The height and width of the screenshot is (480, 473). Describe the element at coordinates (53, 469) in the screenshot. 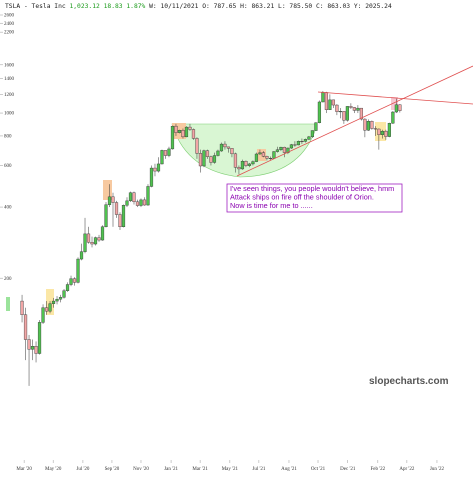

I see `x-tick-label: May '20` at that location.